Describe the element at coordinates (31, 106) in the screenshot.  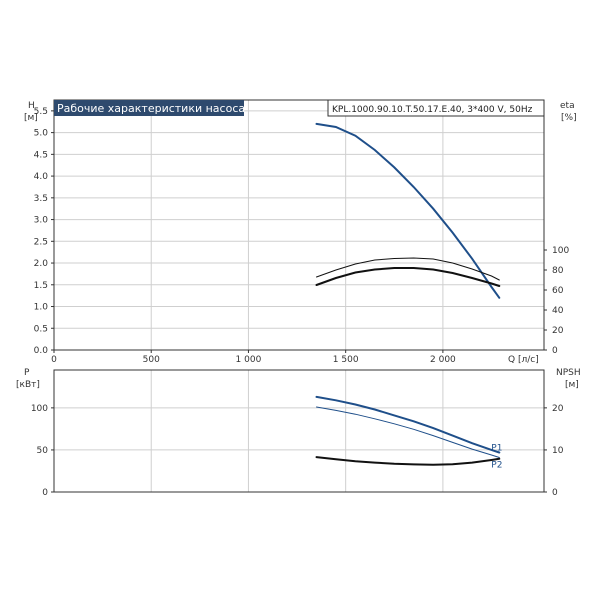
I see `y-left-label: H` at that location.